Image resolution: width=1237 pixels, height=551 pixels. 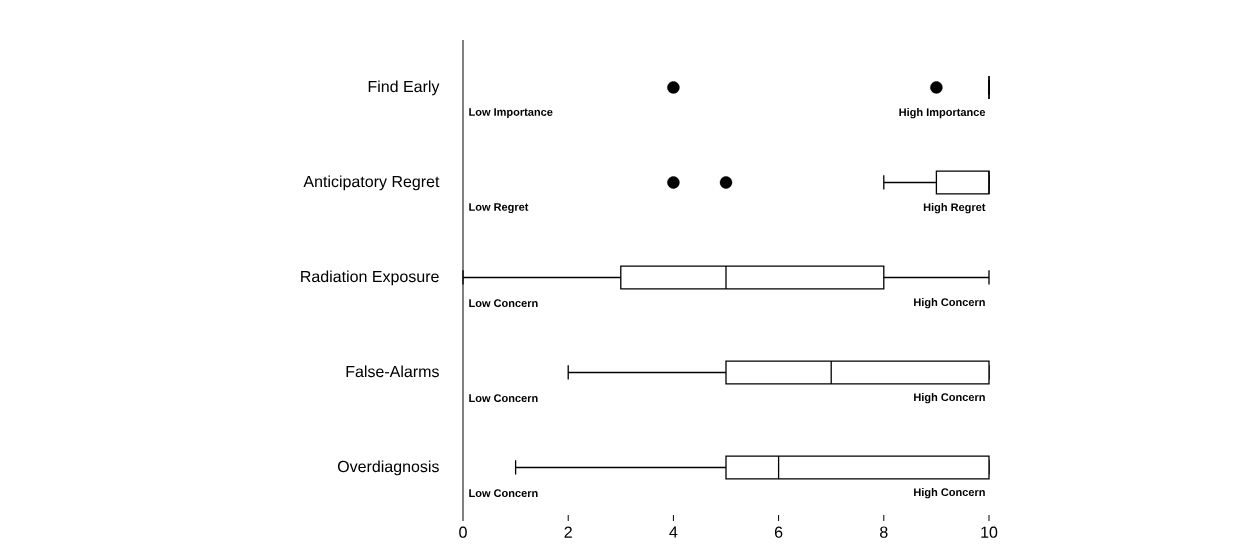 I want to click on x-tick-label: 6, so click(x=778, y=532).